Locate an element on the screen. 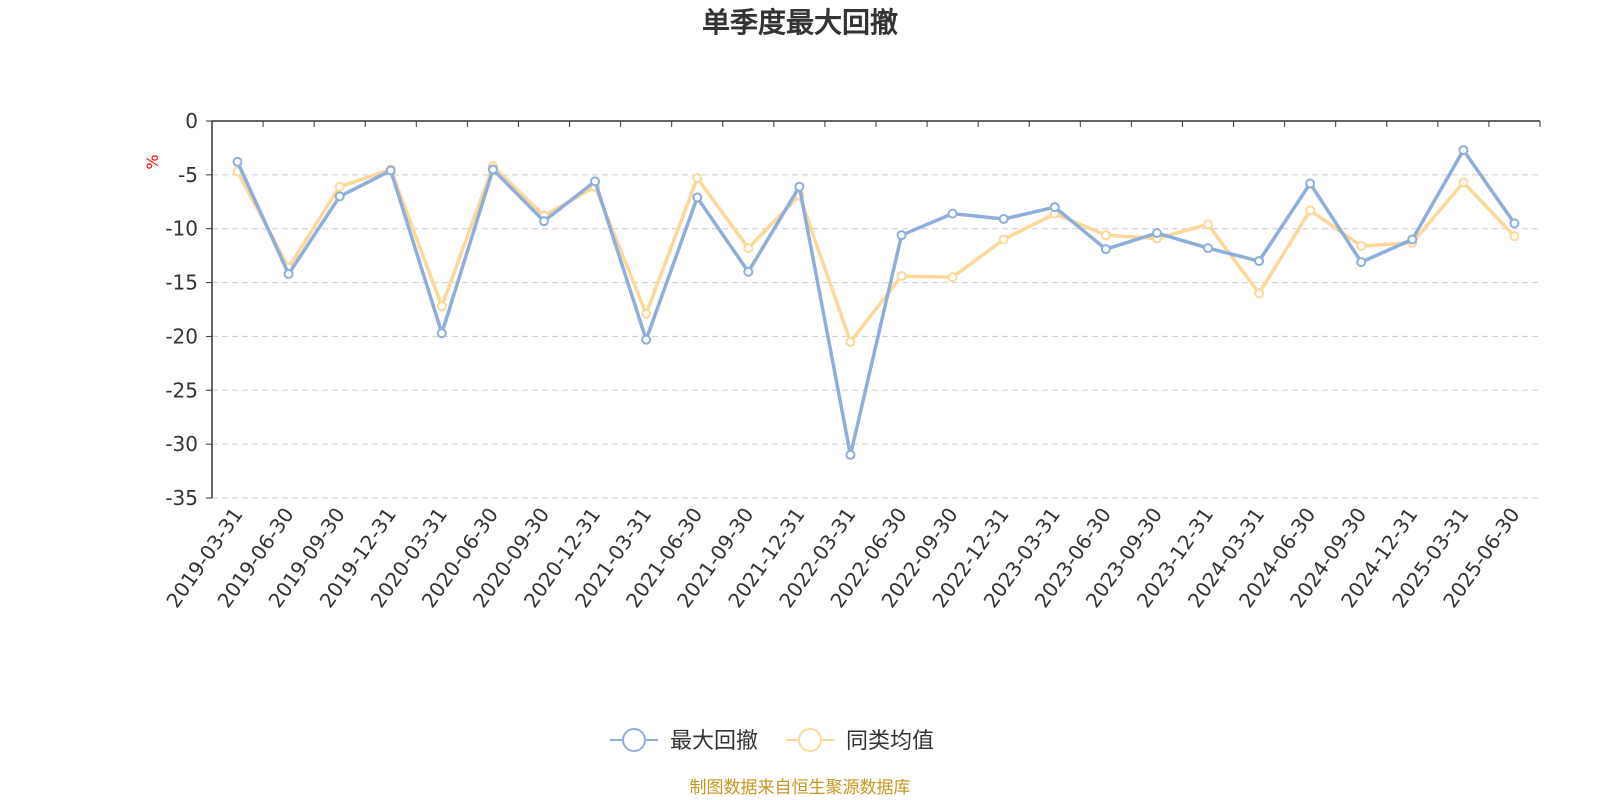 Image resolution: width=1600 pixels, height=800 pixels. y-tick-label: 0 is located at coordinates (191, 121).